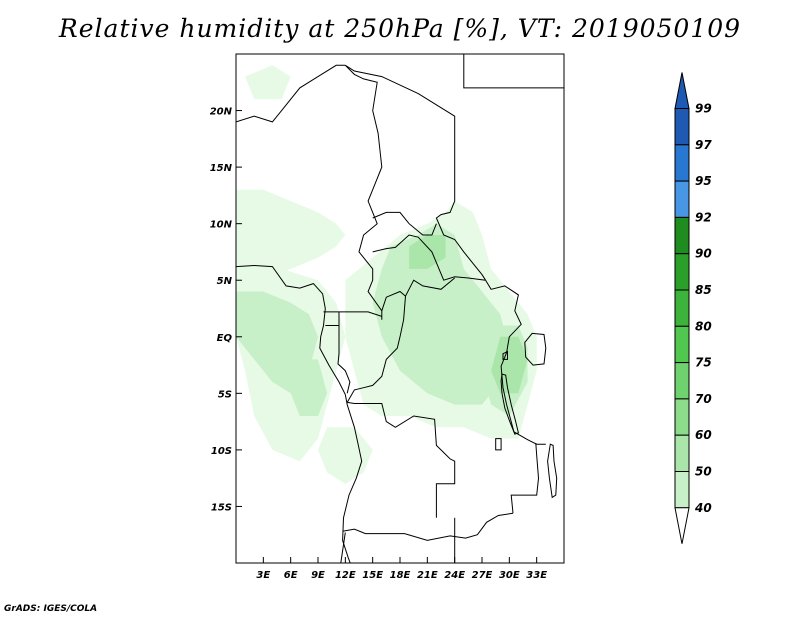  I want to click on colorbar-label: 70, so click(703, 399).